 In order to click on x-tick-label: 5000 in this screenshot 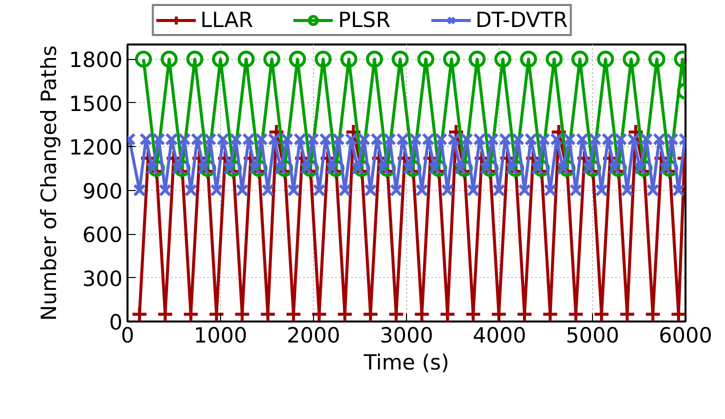, I will do `click(593, 336)`.